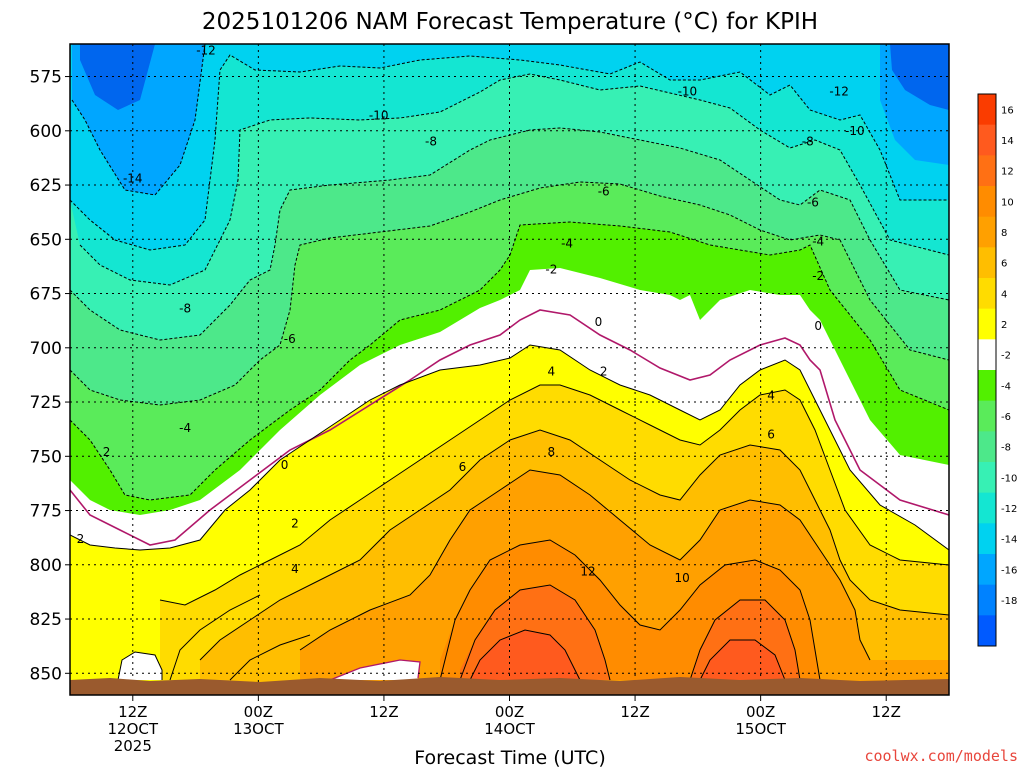 The width and height of the screenshot is (1024, 768). Describe the element at coordinates (1009, 540) in the screenshot. I see `colorbar-label: -14` at that location.